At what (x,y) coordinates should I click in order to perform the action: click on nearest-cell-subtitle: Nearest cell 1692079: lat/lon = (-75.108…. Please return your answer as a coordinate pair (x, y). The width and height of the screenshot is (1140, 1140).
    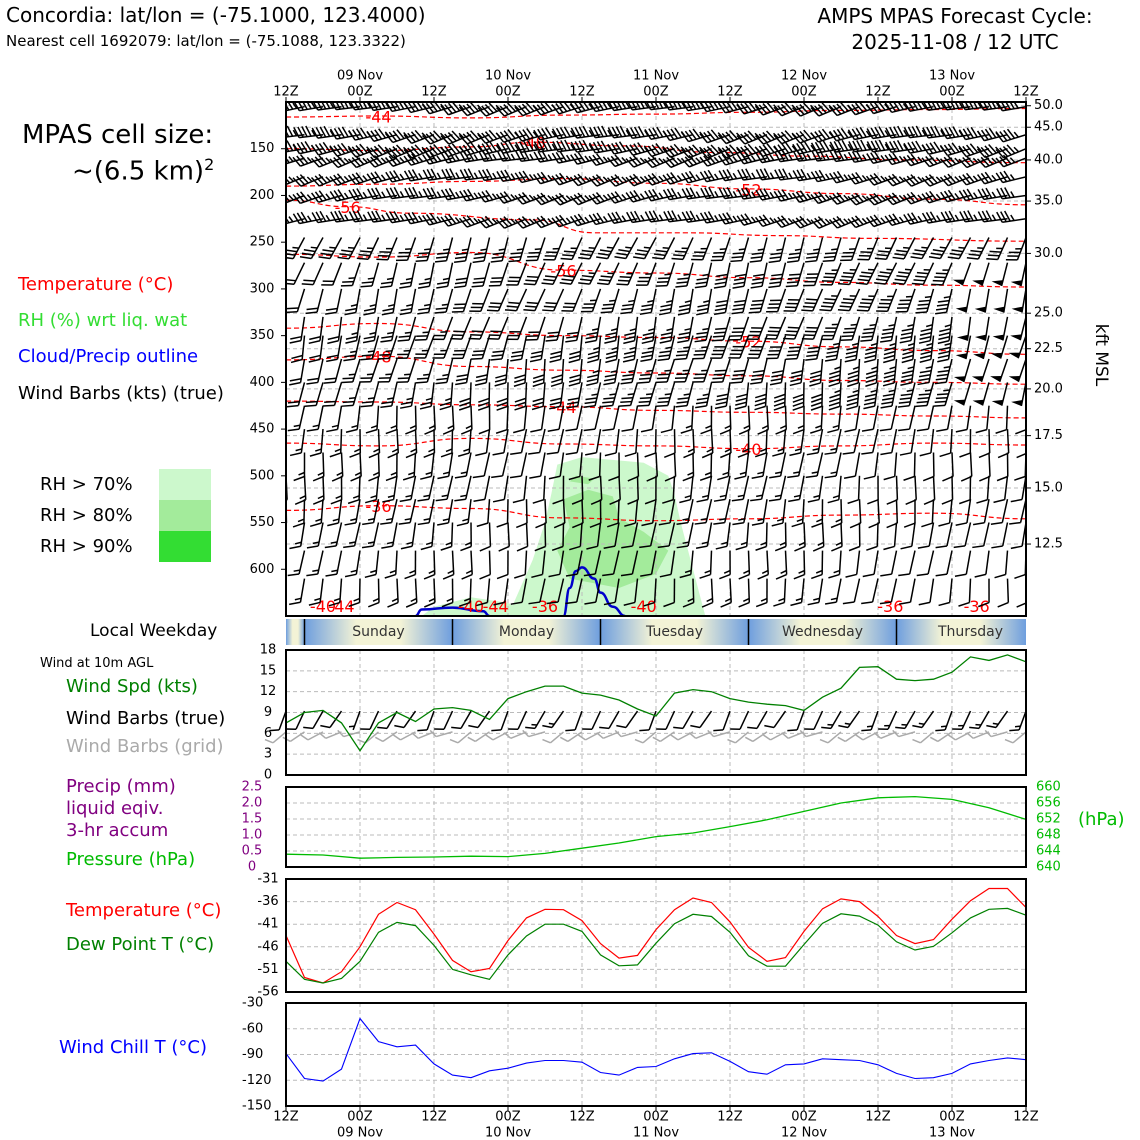
    Looking at the image, I should click on (206, 41).